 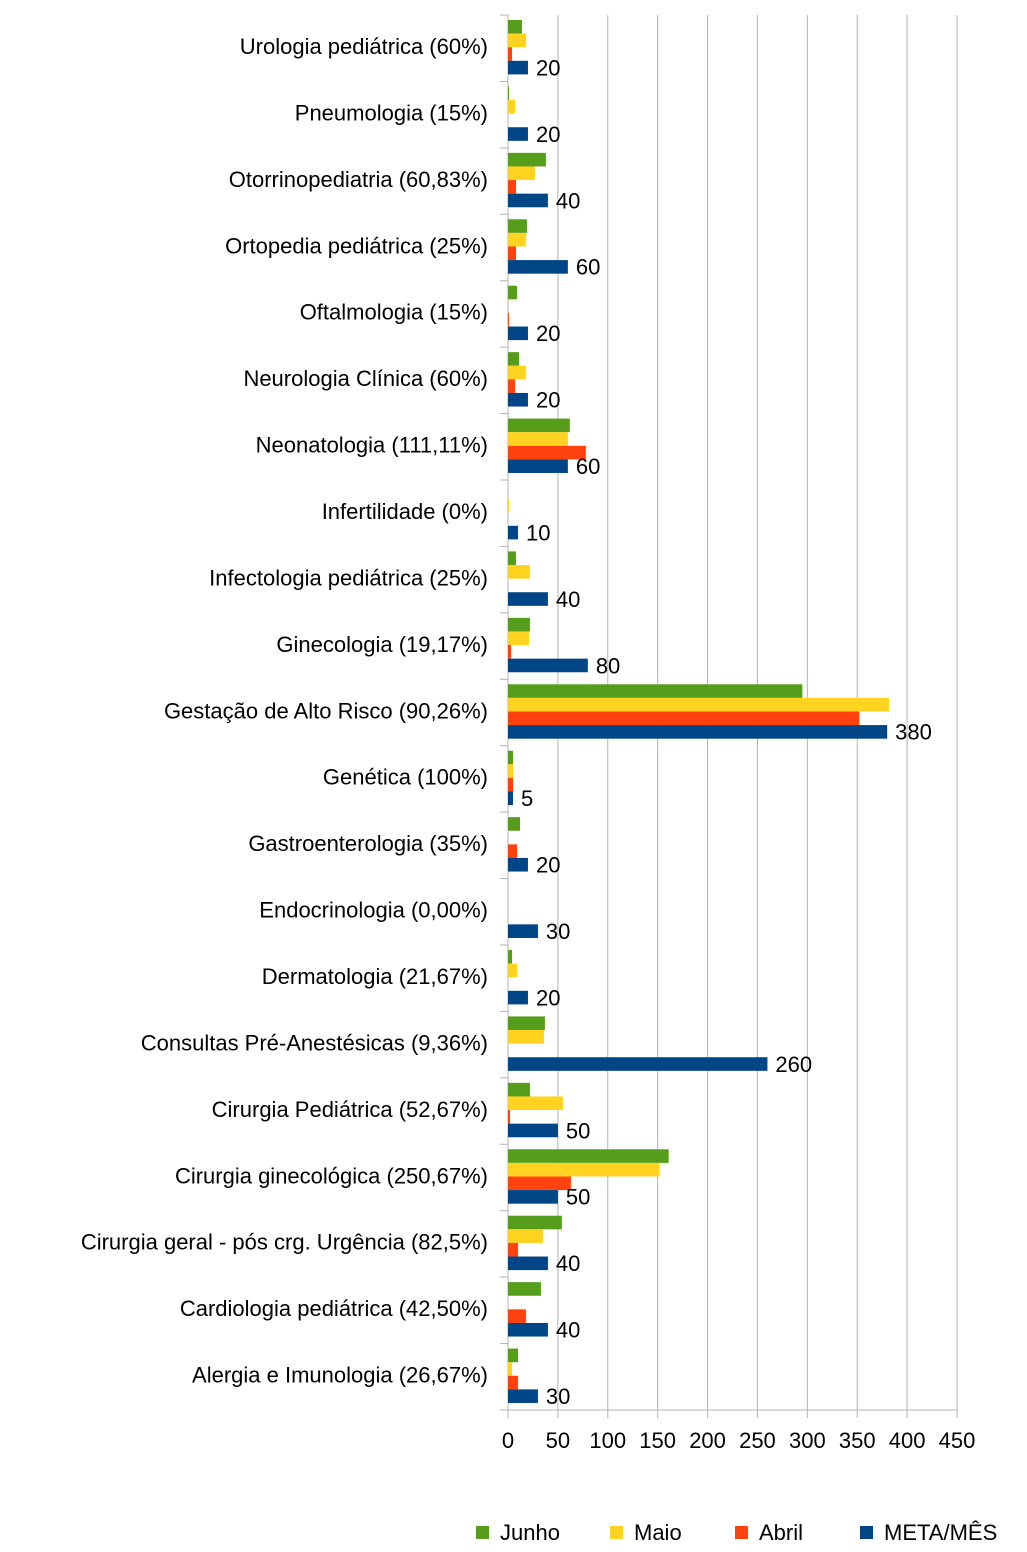 I want to click on data-label: 5, so click(x=527, y=798).